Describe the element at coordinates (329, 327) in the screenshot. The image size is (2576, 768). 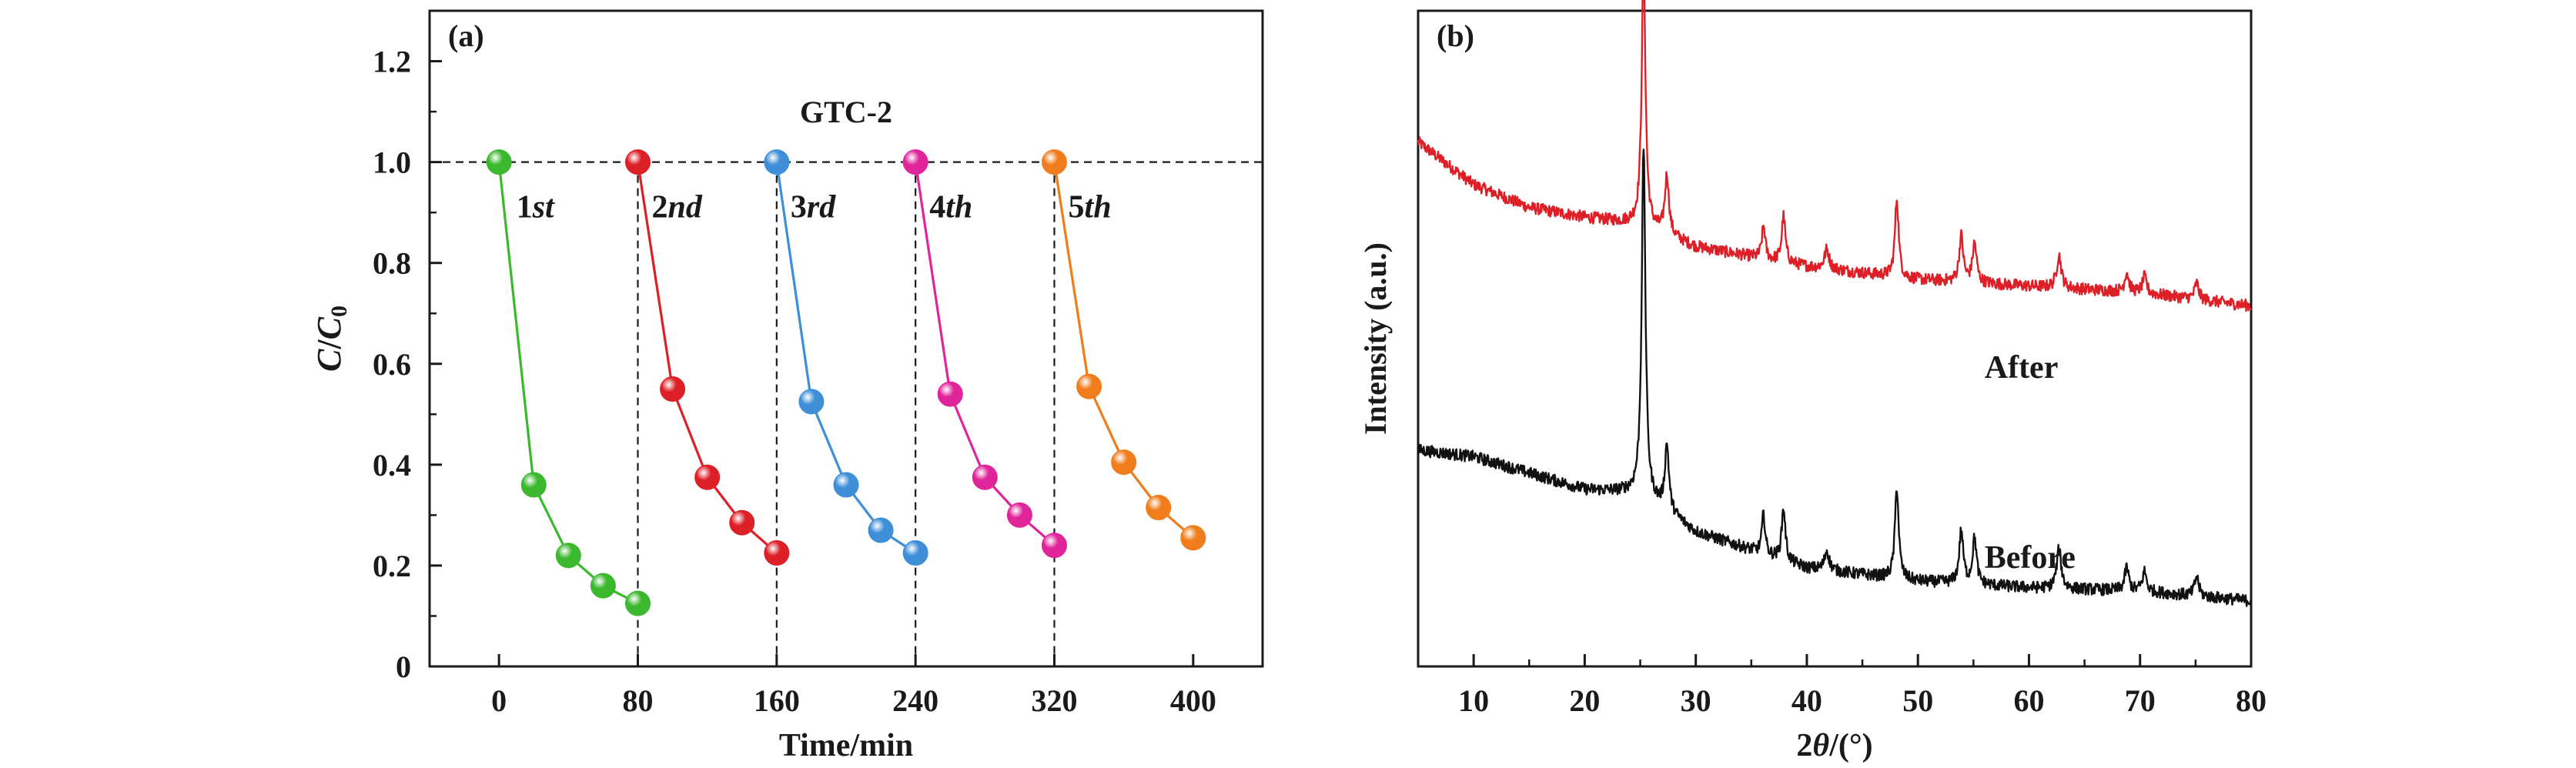
I see `y-label-c0: C` at that location.